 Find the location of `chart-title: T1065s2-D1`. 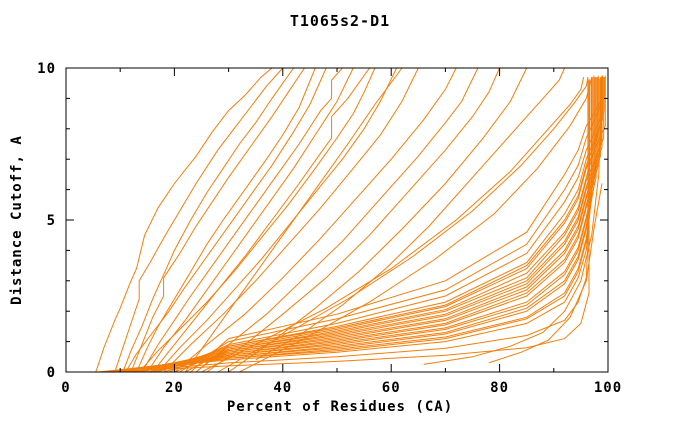

chart-title: T1065s2-D1 is located at coordinates (340, 21).